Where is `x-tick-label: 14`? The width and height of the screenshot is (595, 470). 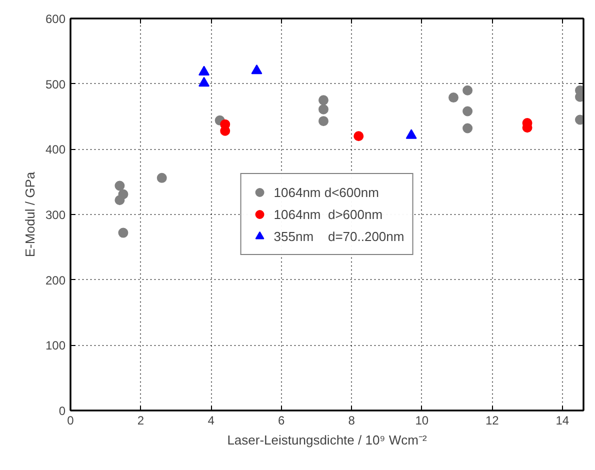 x-tick-label: 14 is located at coordinates (563, 421).